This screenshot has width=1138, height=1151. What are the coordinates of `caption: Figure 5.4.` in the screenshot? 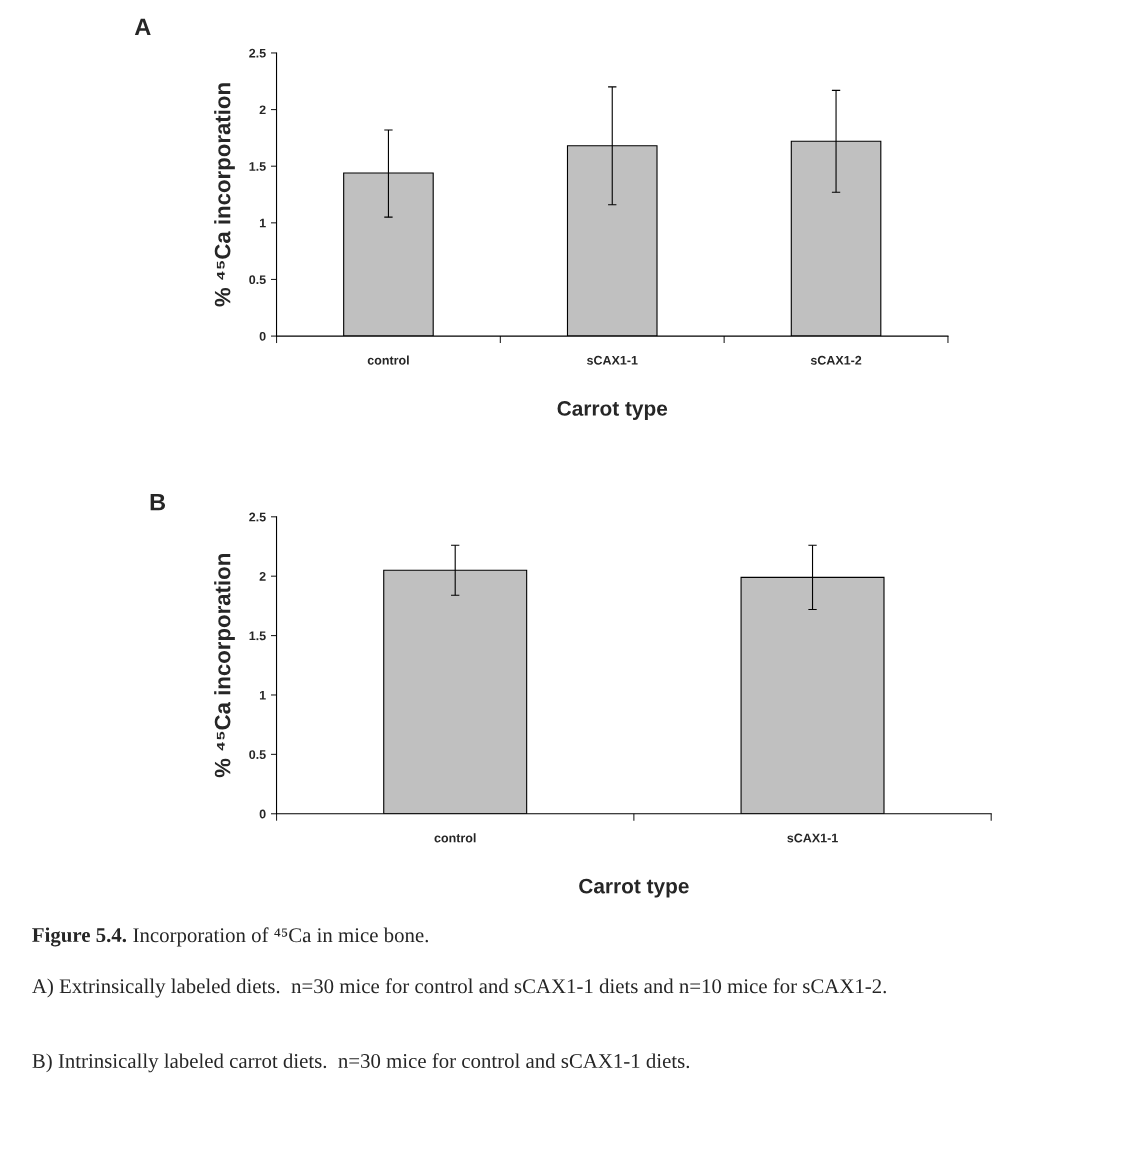 It's located at (79, 937).